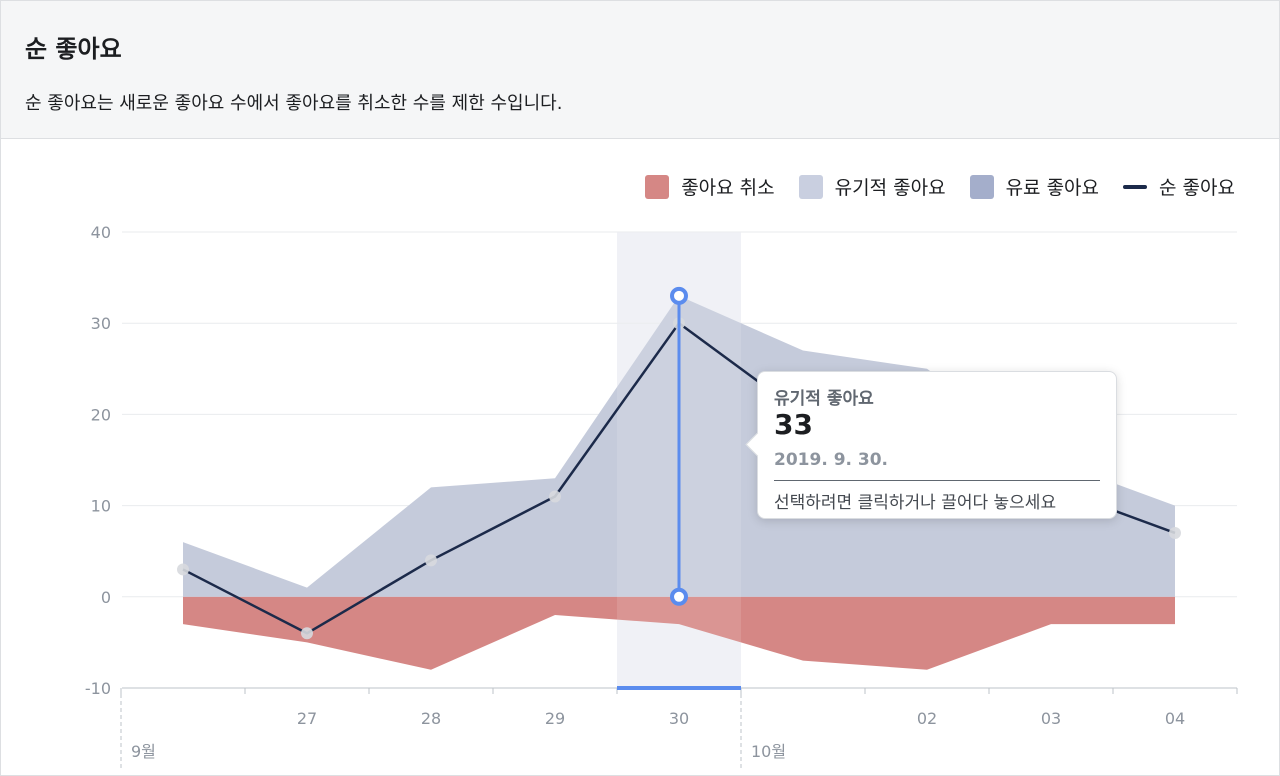 Image resolution: width=1280 pixels, height=776 pixels. I want to click on y-tick-label: 30, so click(101, 323).